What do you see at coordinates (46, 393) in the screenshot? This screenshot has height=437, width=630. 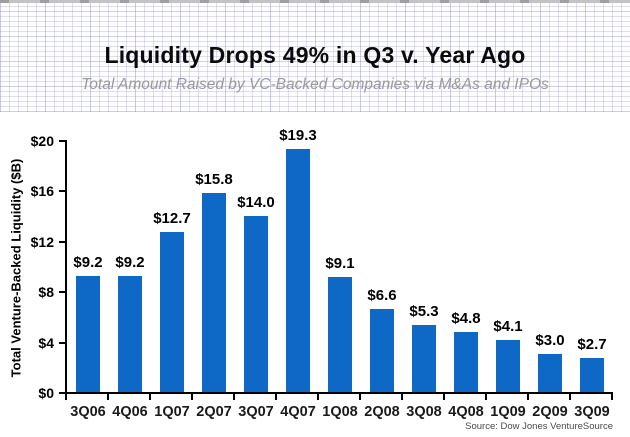 I see `y-tick-label: $0` at bounding box center [46, 393].